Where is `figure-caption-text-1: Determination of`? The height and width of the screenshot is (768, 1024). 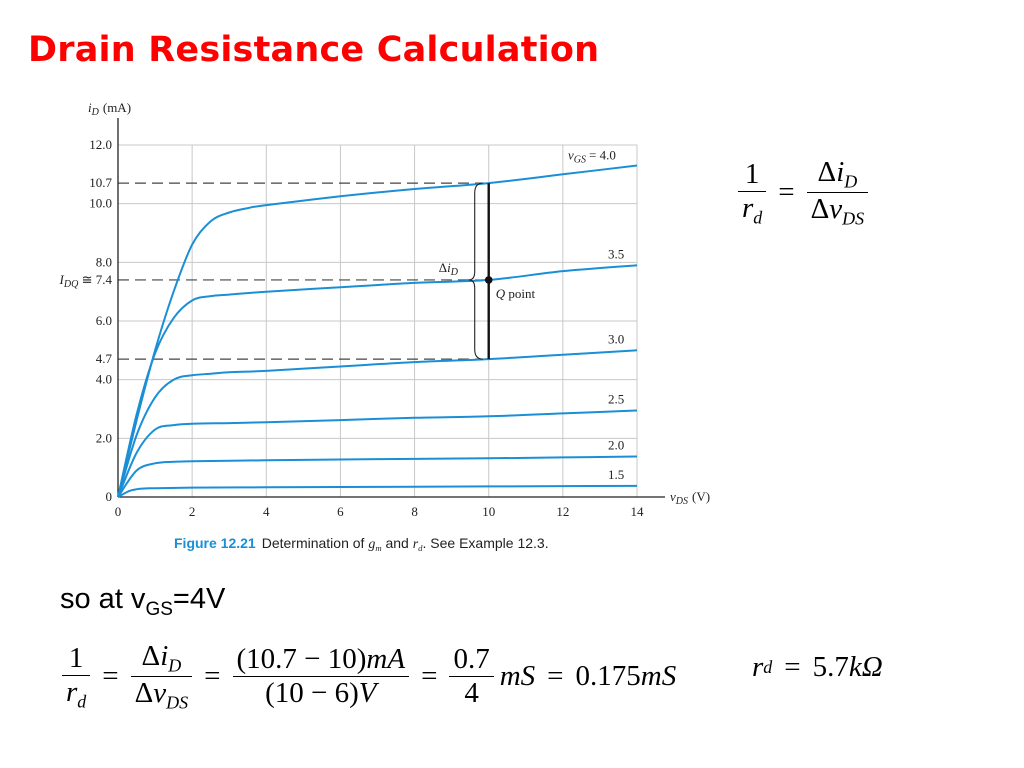
figure-caption-text-1: Determination of is located at coordinates (315, 543).